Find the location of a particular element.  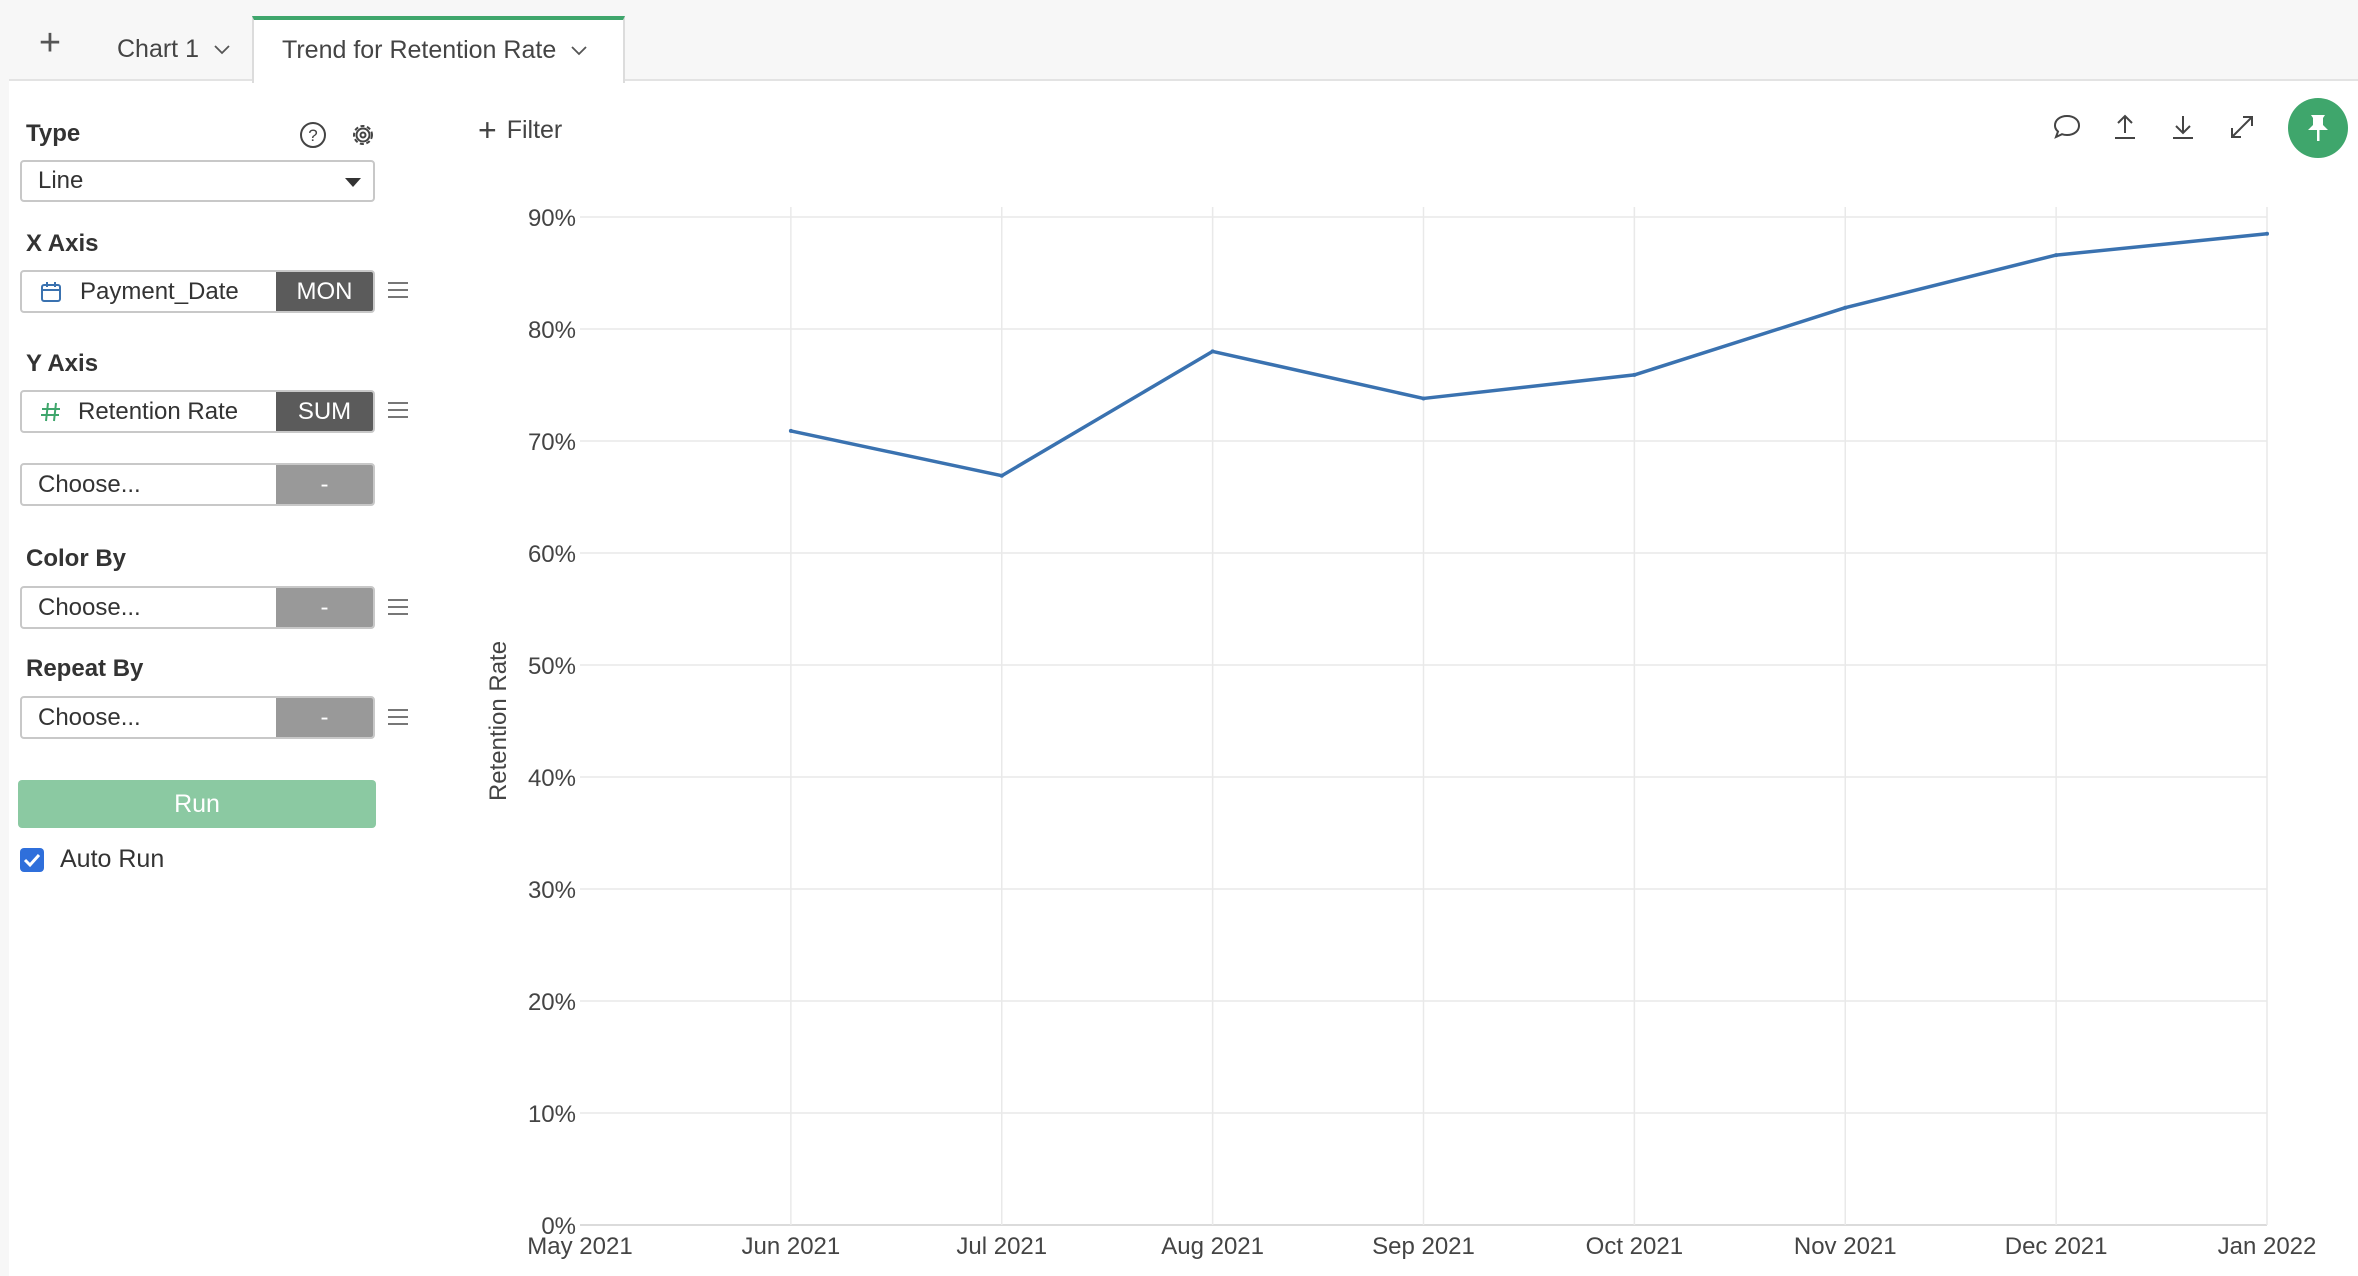

x-tick-label: Jun 2021 is located at coordinates (790, 1246).